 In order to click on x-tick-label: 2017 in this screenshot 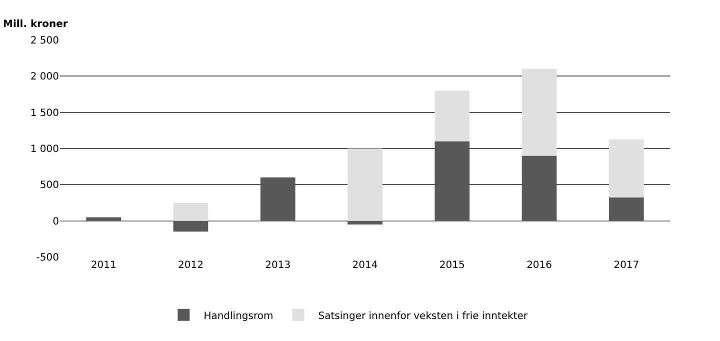, I will do `click(627, 265)`.